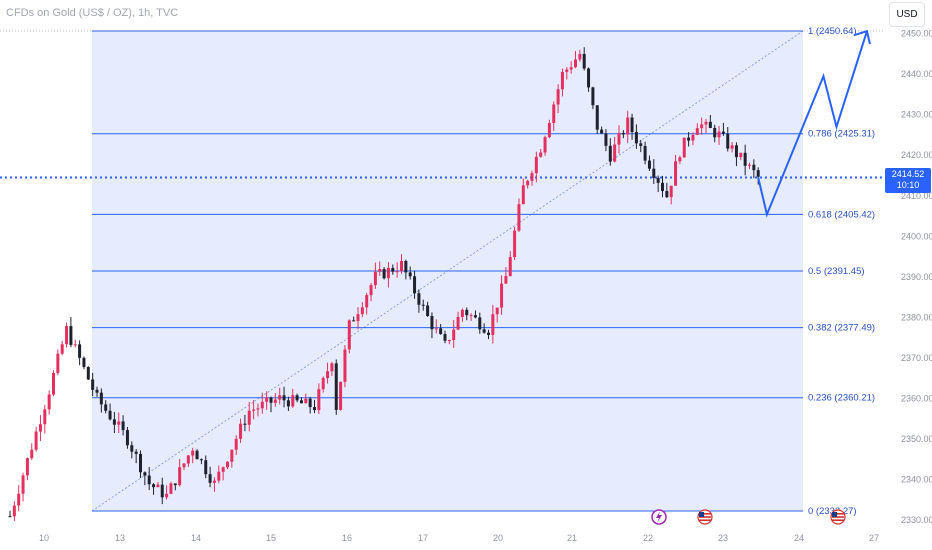  Describe the element at coordinates (916, 439) in the screenshot. I see `price-tick-label: 2350.00` at that location.